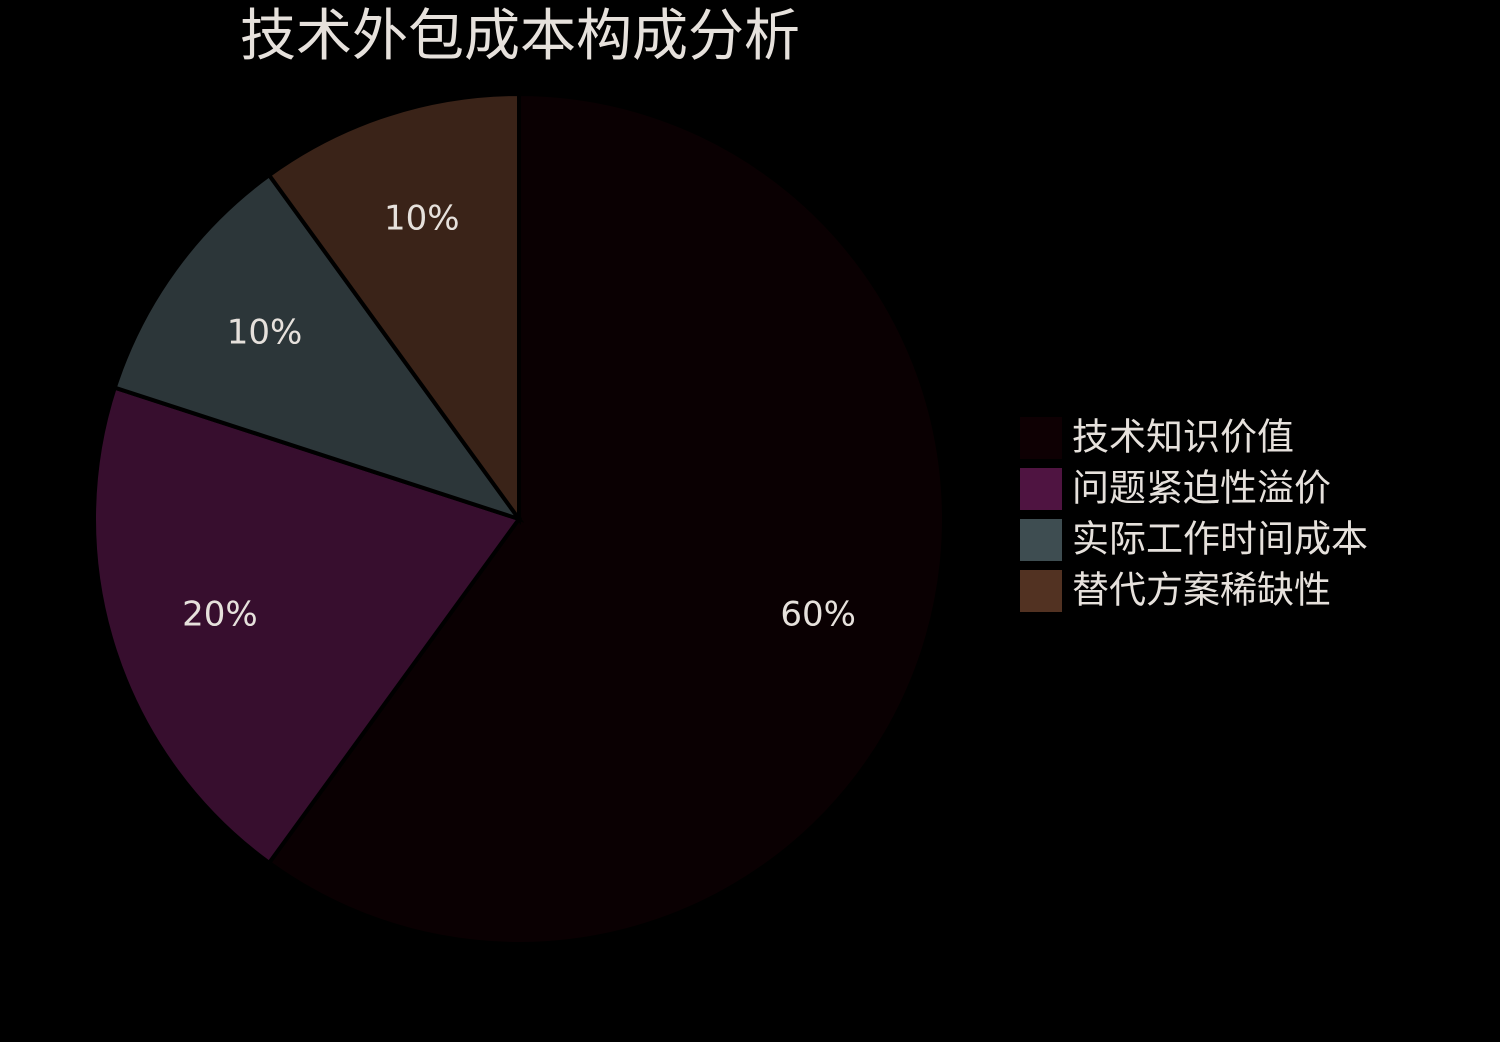 The image size is (1500, 1042). I want to click on legend-label: 实际工作时间成本, so click(1220, 539).